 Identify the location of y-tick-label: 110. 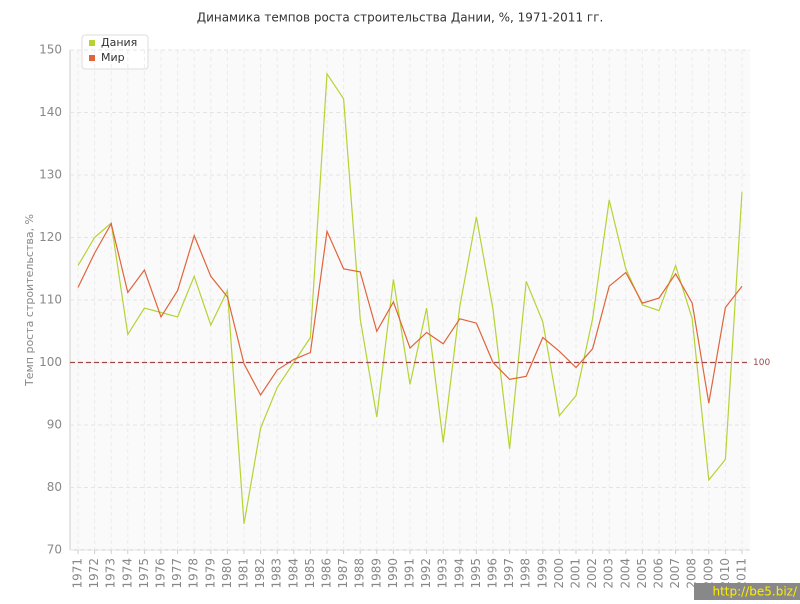
(50, 300).